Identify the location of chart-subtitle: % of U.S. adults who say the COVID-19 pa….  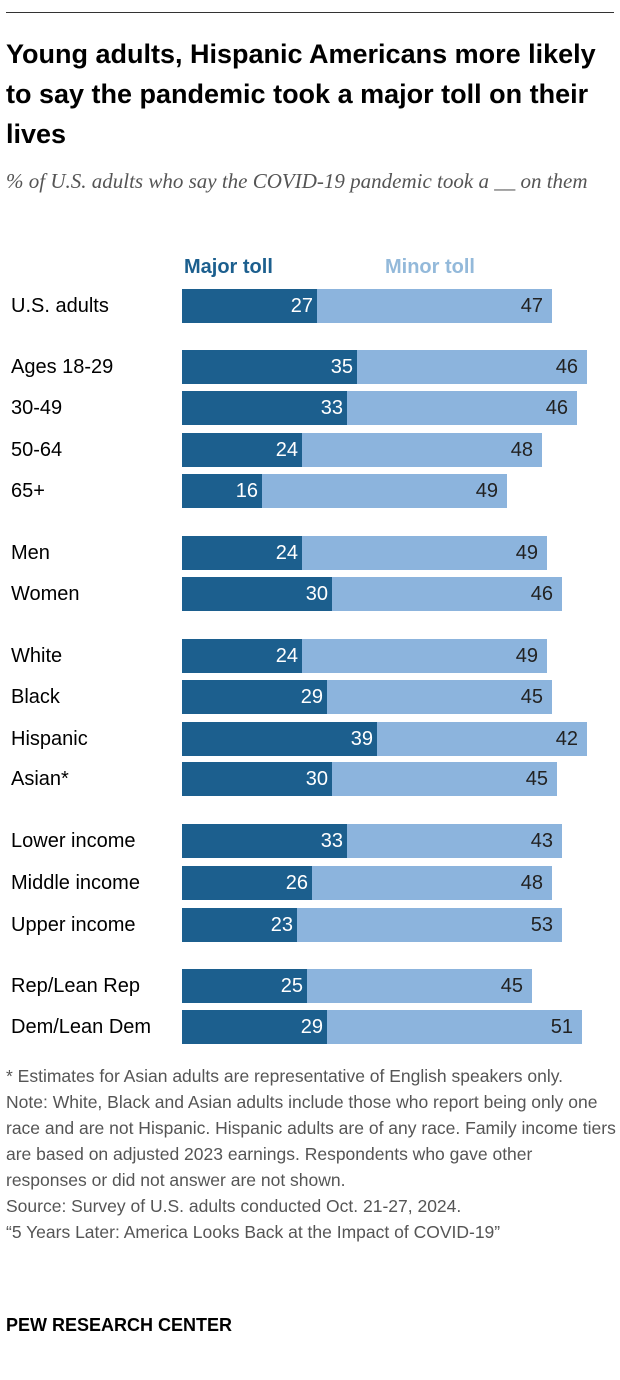
(297, 181).